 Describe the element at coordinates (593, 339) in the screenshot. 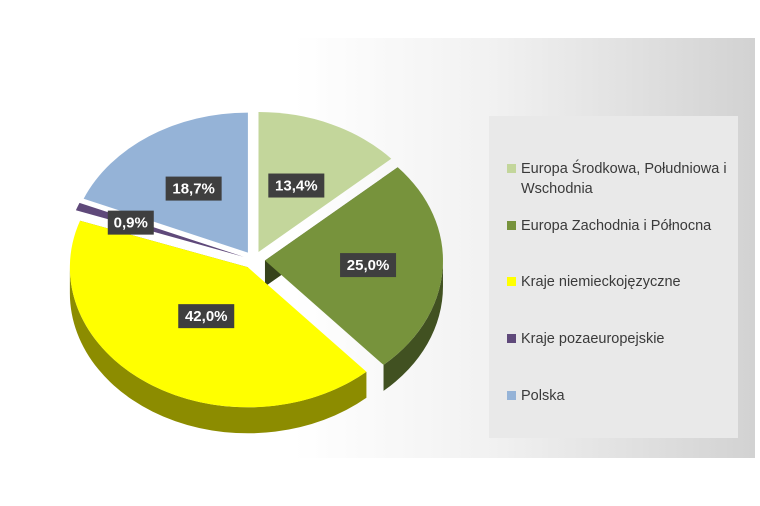

I see `legend-label: Kraje pozaeuropejskie` at that location.